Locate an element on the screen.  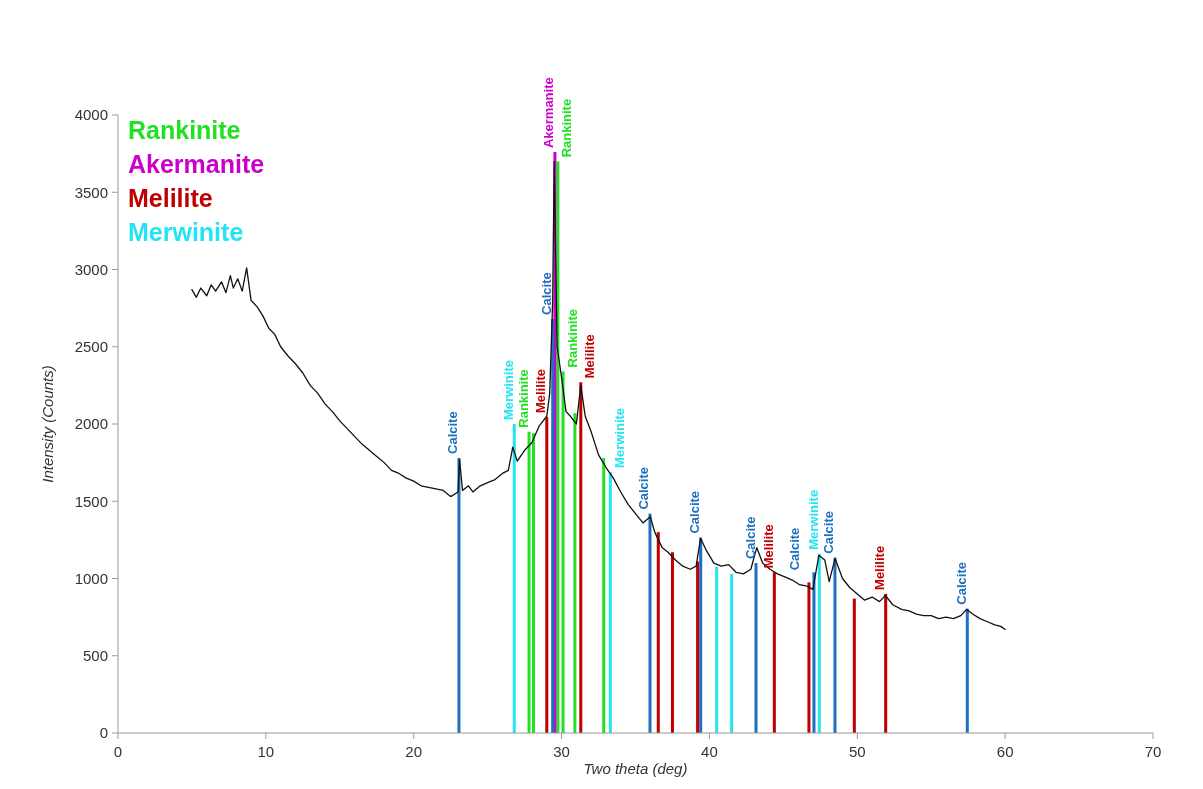
x-tick-label: 20 is located at coordinates (414, 751).